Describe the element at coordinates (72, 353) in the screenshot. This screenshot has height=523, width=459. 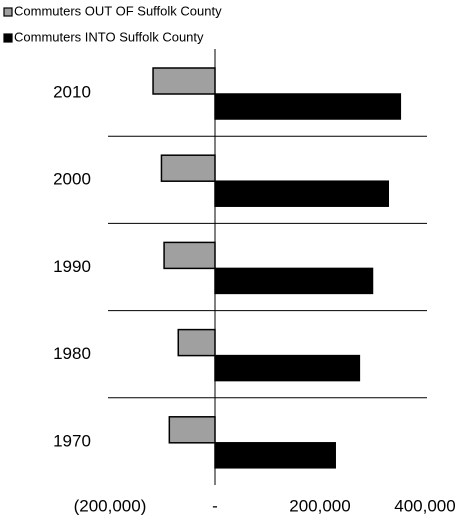
I see `y-tick-label: 1980` at that location.